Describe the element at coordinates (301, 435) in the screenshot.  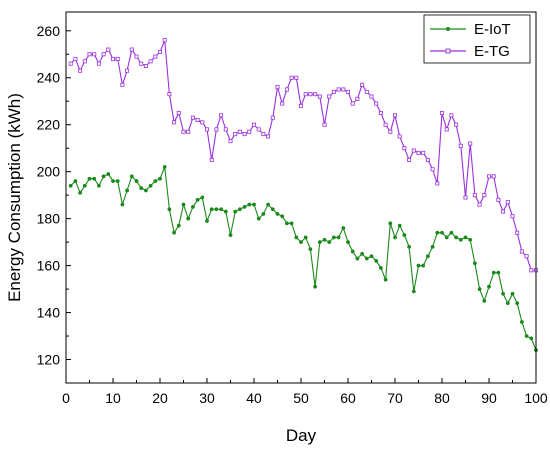
I see `x-axis-label: Day` at that location.